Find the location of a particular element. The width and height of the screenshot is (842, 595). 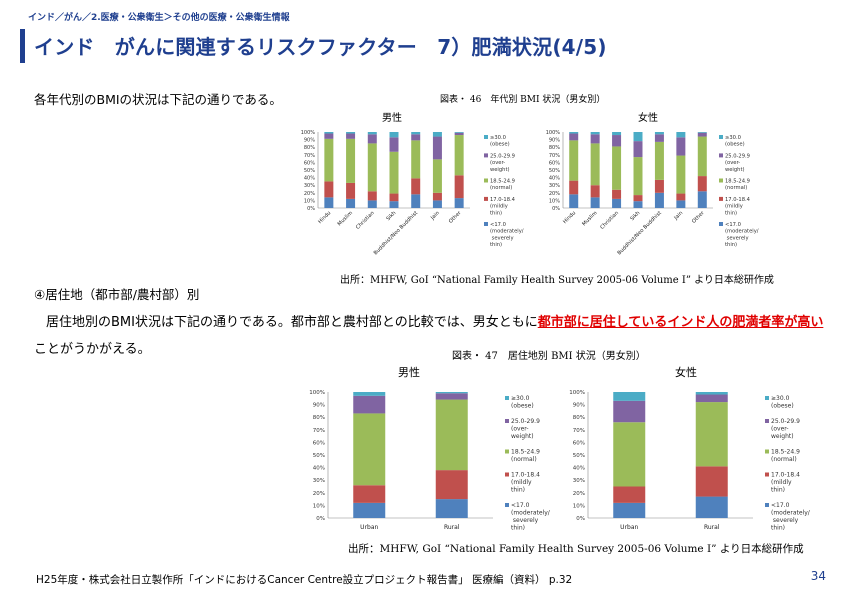

x-tick-label: Other is located at coordinates (455, 217).